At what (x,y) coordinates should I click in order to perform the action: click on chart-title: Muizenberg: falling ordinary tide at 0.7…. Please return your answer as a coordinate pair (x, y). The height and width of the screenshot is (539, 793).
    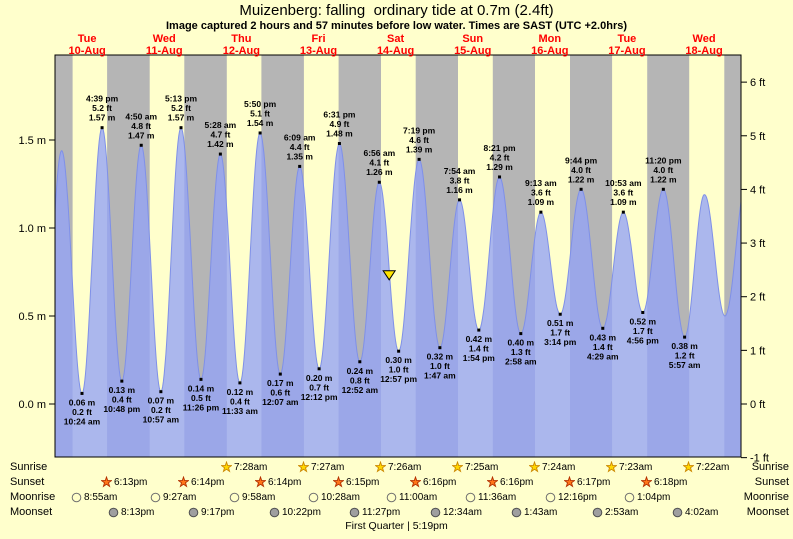
    Looking at the image, I should click on (396, 10).